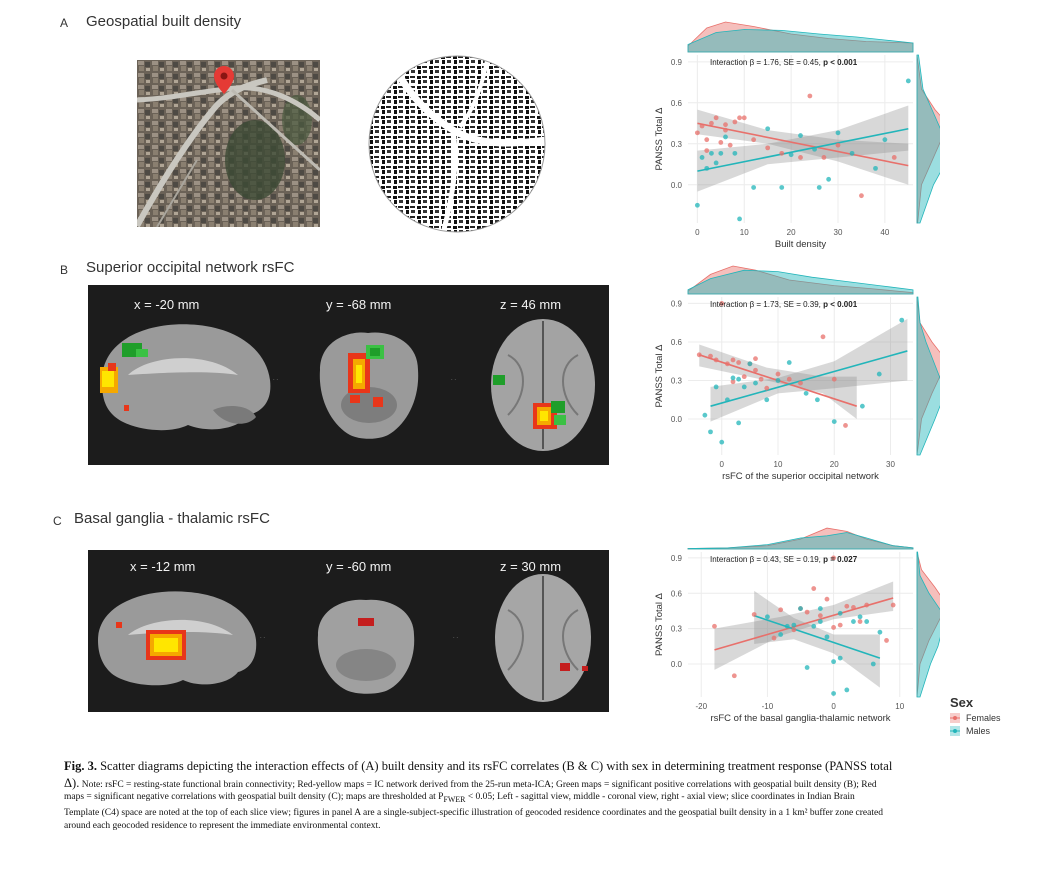 This screenshot has height=877, width=1054. Describe the element at coordinates (768, 706) in the screenshot. I see `x-tick-label: -10` at that location.